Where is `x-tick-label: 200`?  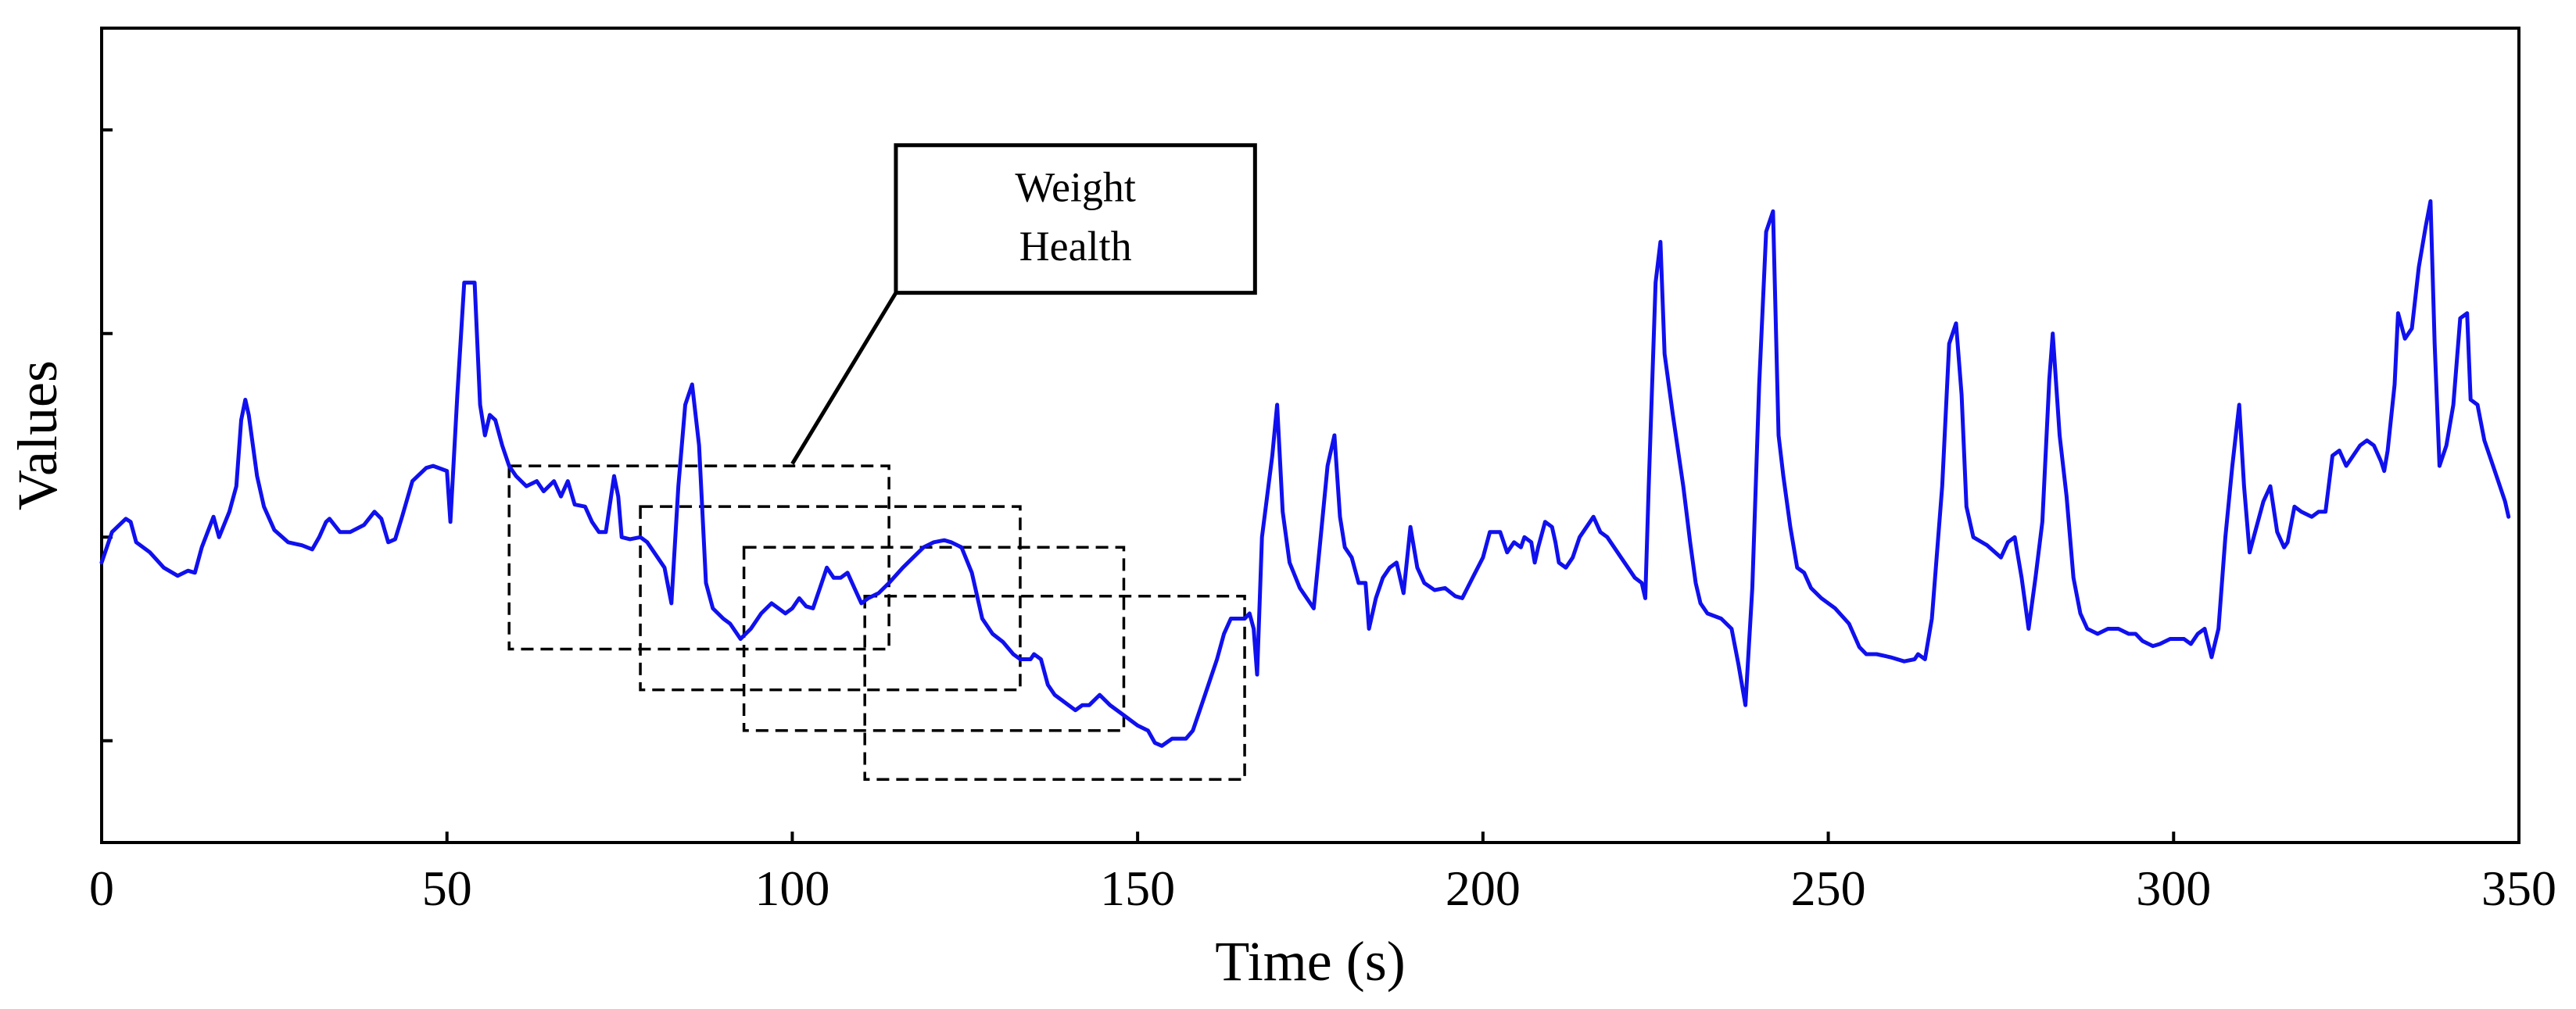 x-tick-label: 200 is located at coordinates (1483, 889).